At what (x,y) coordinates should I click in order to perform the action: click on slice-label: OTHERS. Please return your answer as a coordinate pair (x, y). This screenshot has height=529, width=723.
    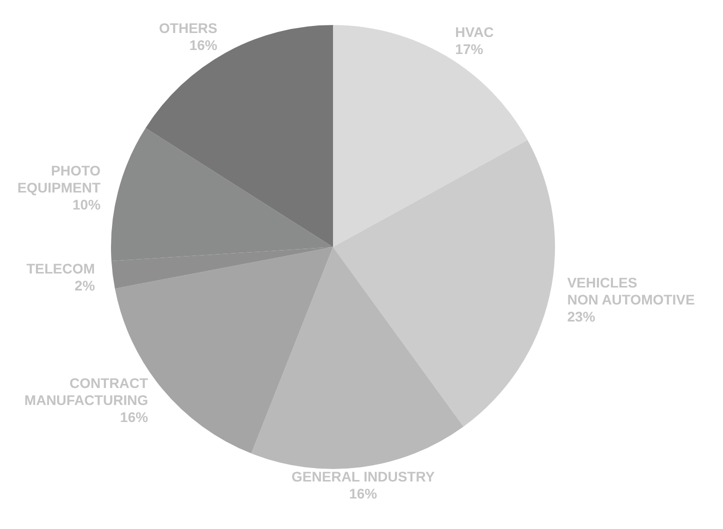
    Looking at the image, I should click on (188, 28).